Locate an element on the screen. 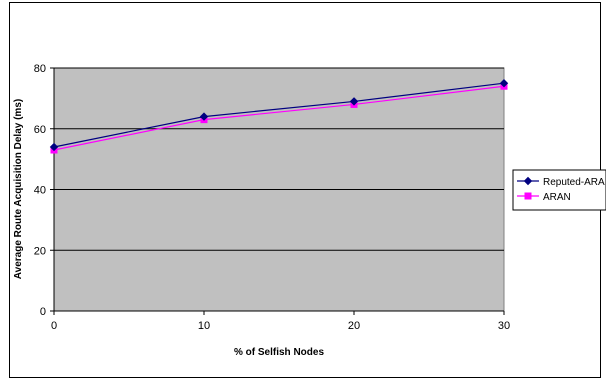 The height and width of the screenshot is (381, 606). series-reputed-aran is located at coordinates (279, 115).